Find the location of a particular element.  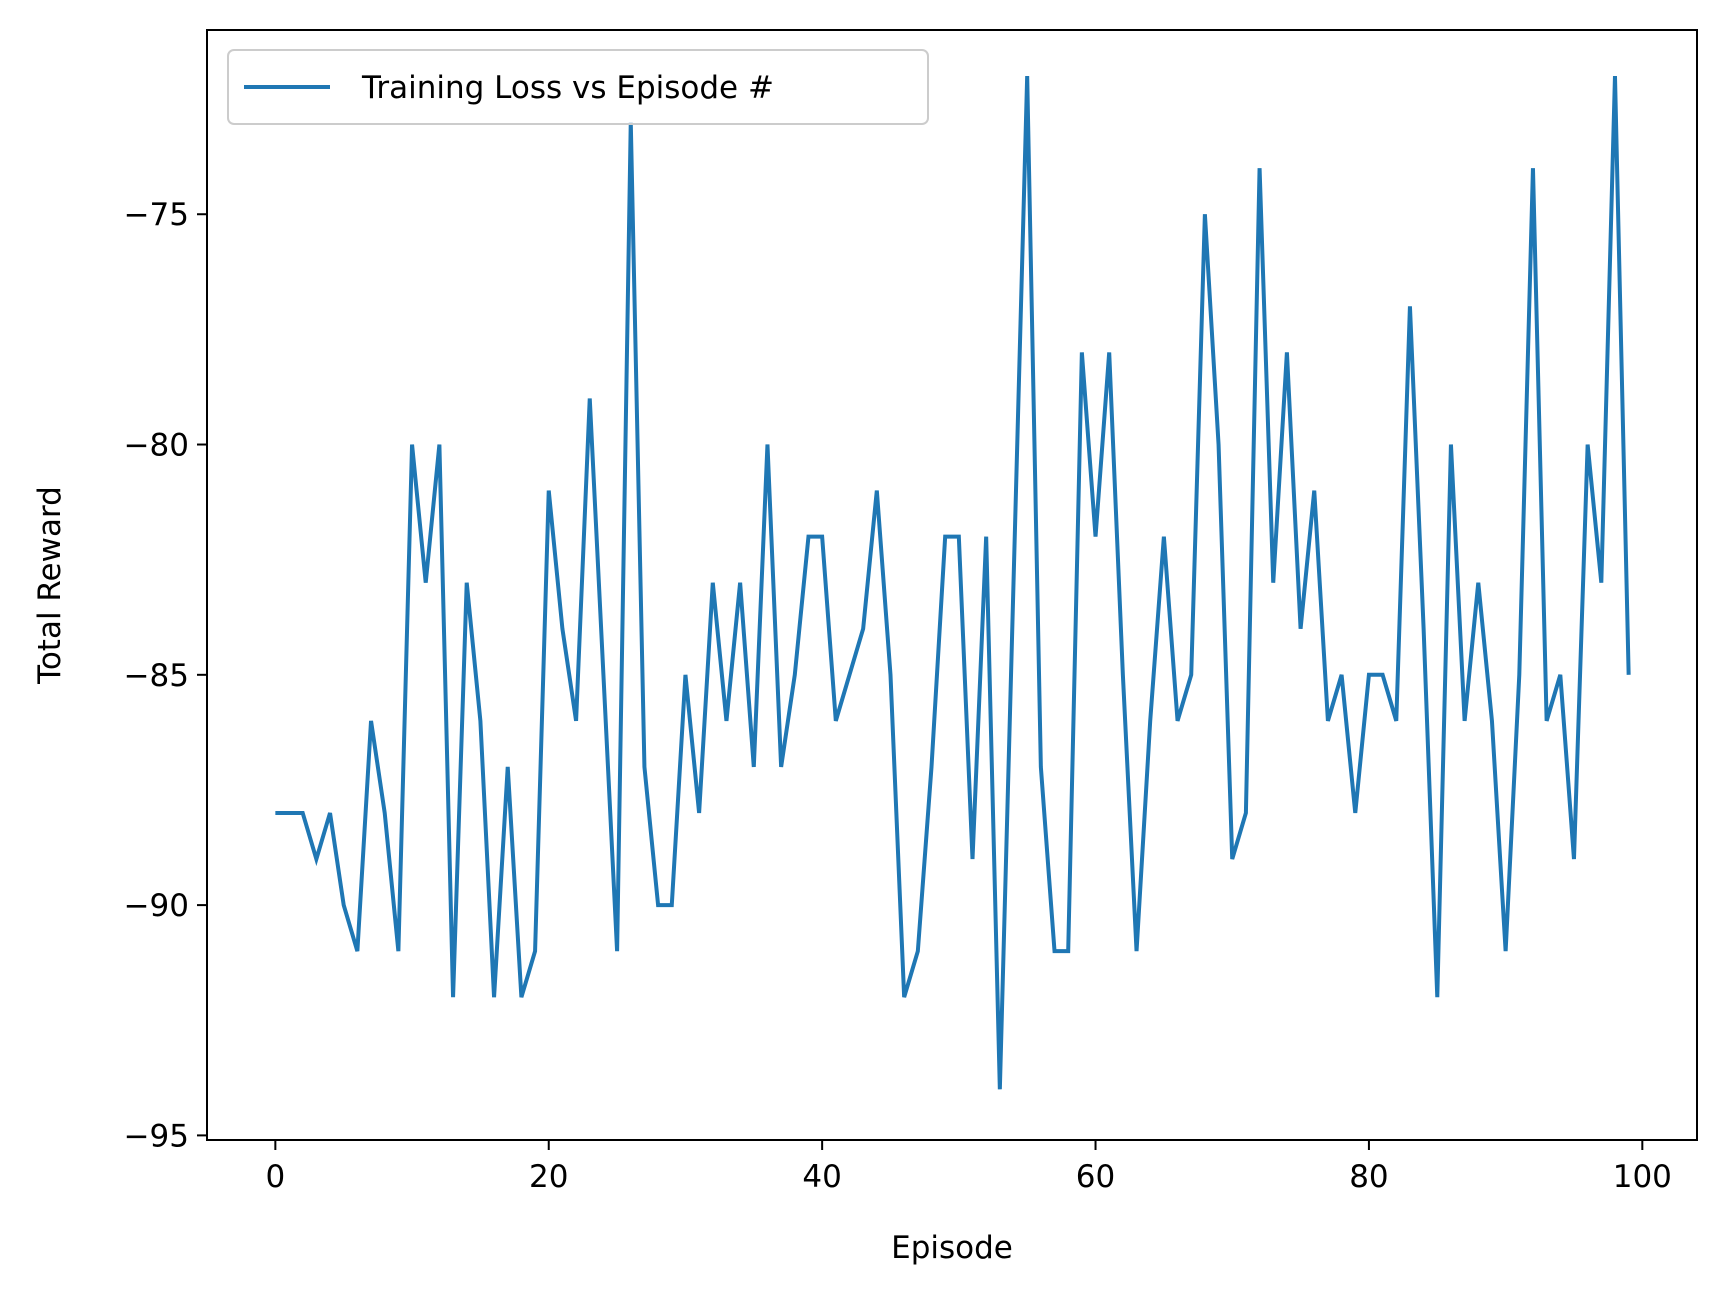

x-tick-label: 0 is located at coordinates (275, 1177).